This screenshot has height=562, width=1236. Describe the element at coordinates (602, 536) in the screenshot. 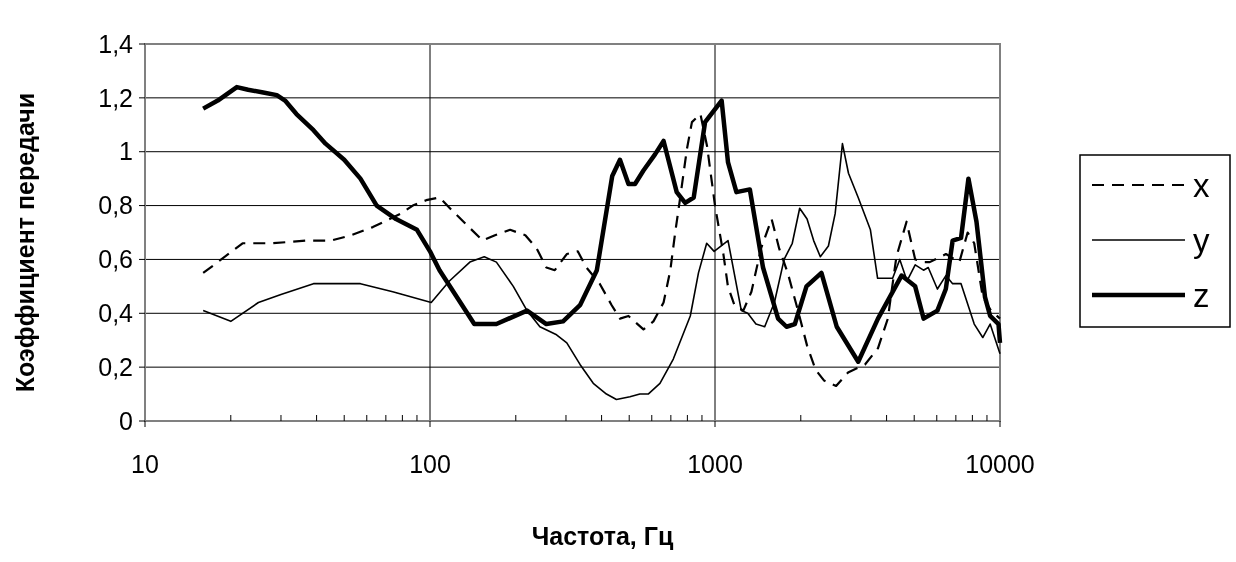

I see `x-axis-title: Частота, Гц` at that location.